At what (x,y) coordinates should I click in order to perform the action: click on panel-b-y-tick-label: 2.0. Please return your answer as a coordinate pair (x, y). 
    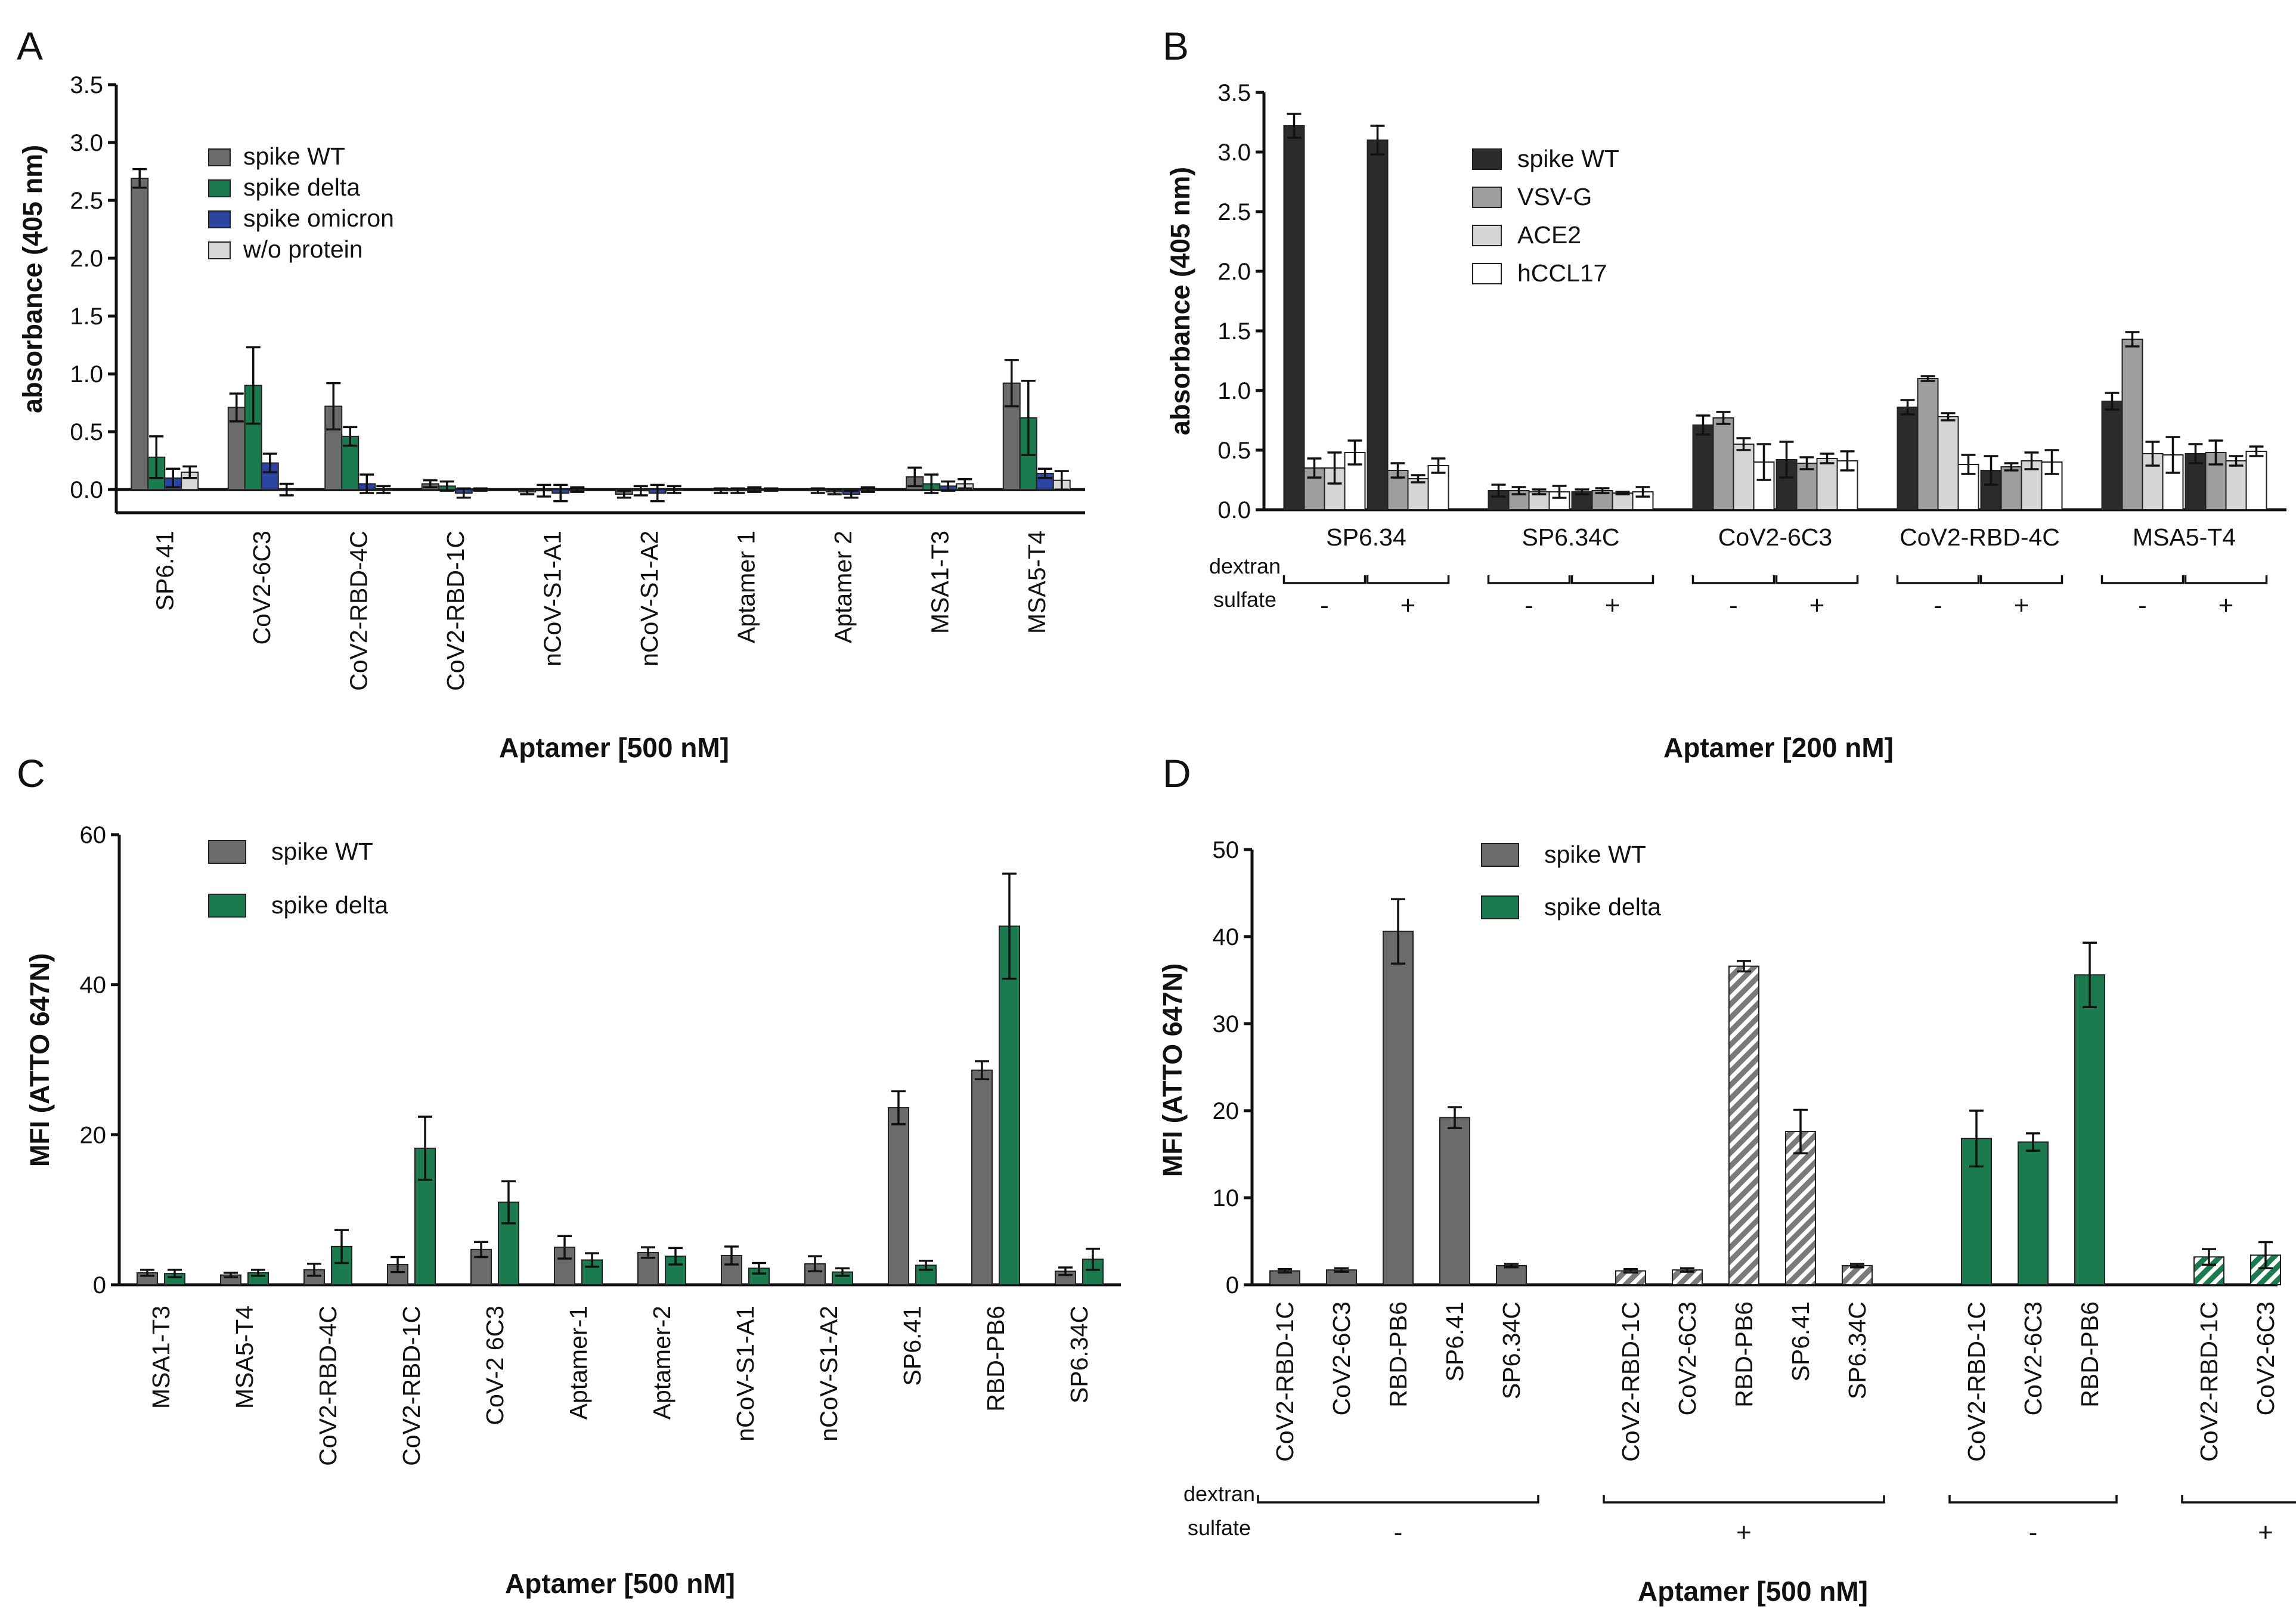
    Looking at the image, I should click on (1234, 272).